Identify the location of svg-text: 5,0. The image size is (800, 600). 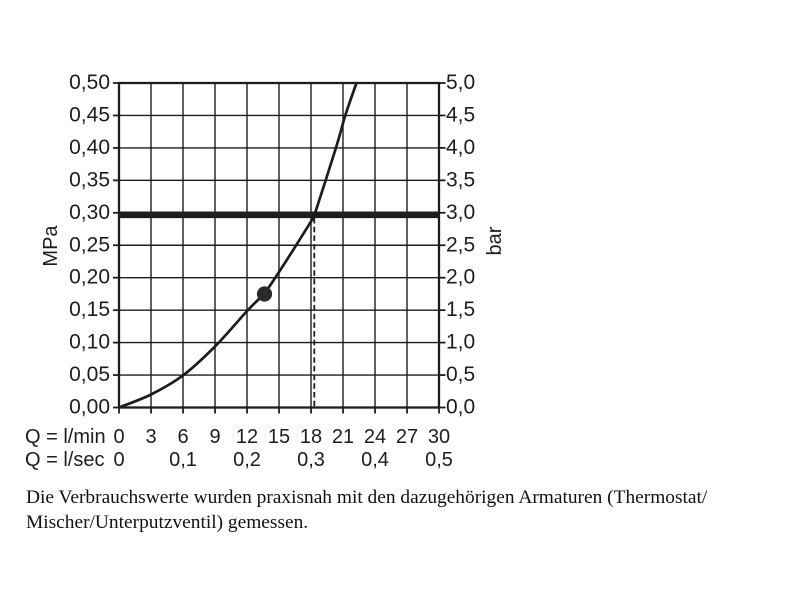
(460, 82).